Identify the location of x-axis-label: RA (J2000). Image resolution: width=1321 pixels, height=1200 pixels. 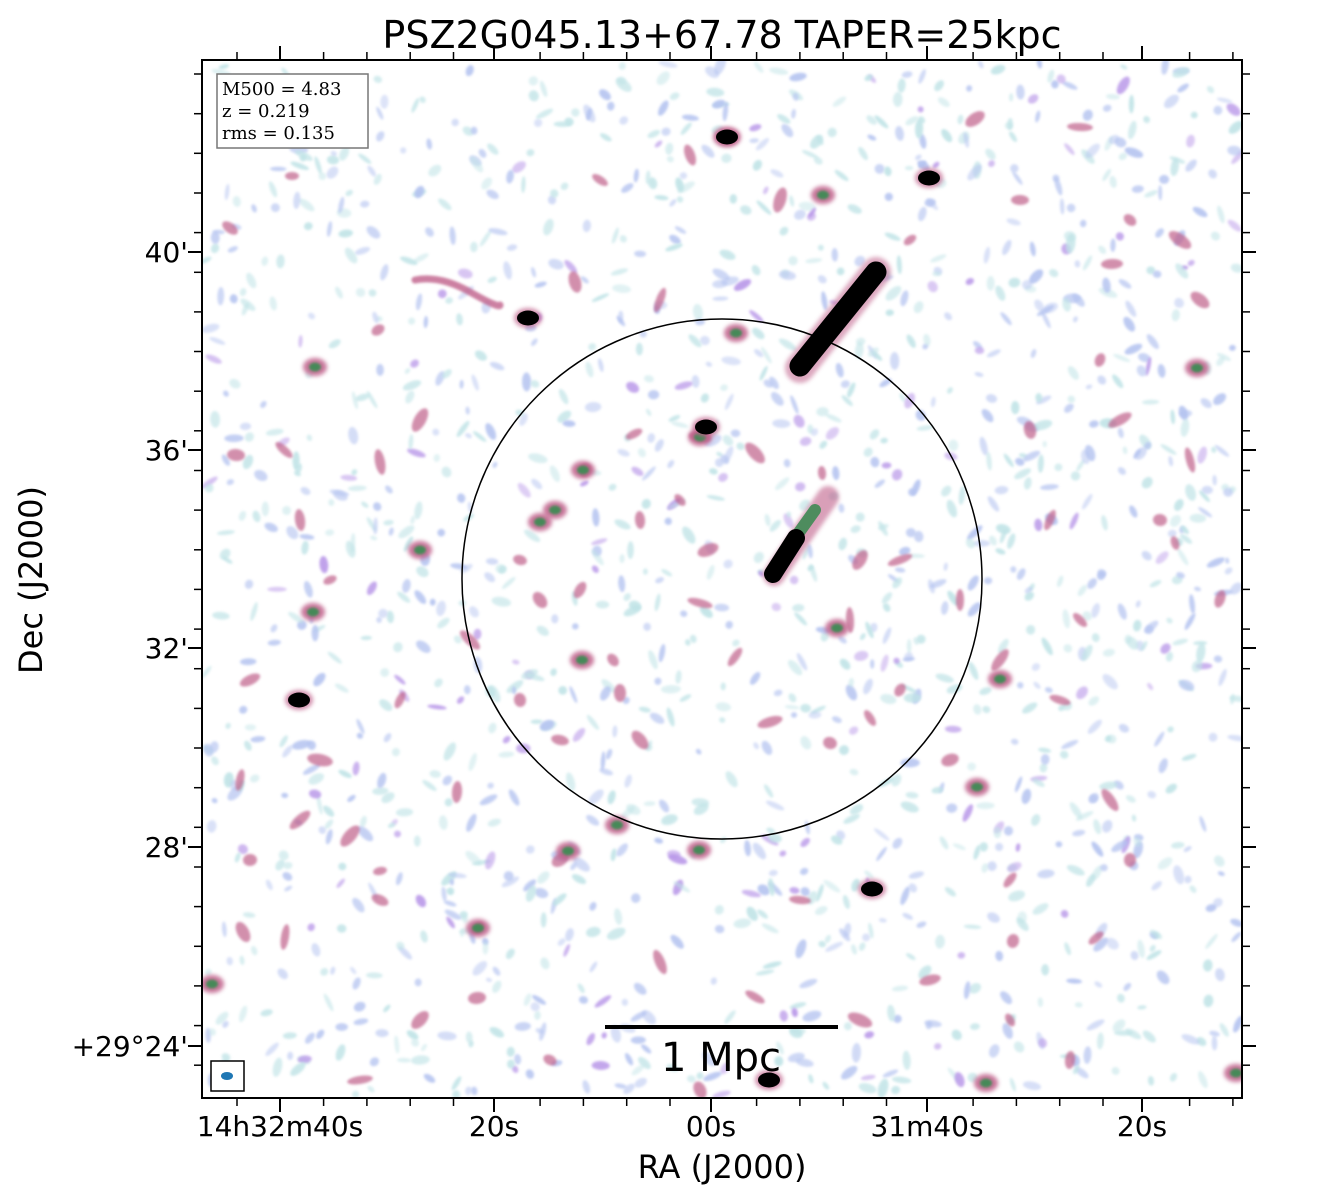
(722, 1167).